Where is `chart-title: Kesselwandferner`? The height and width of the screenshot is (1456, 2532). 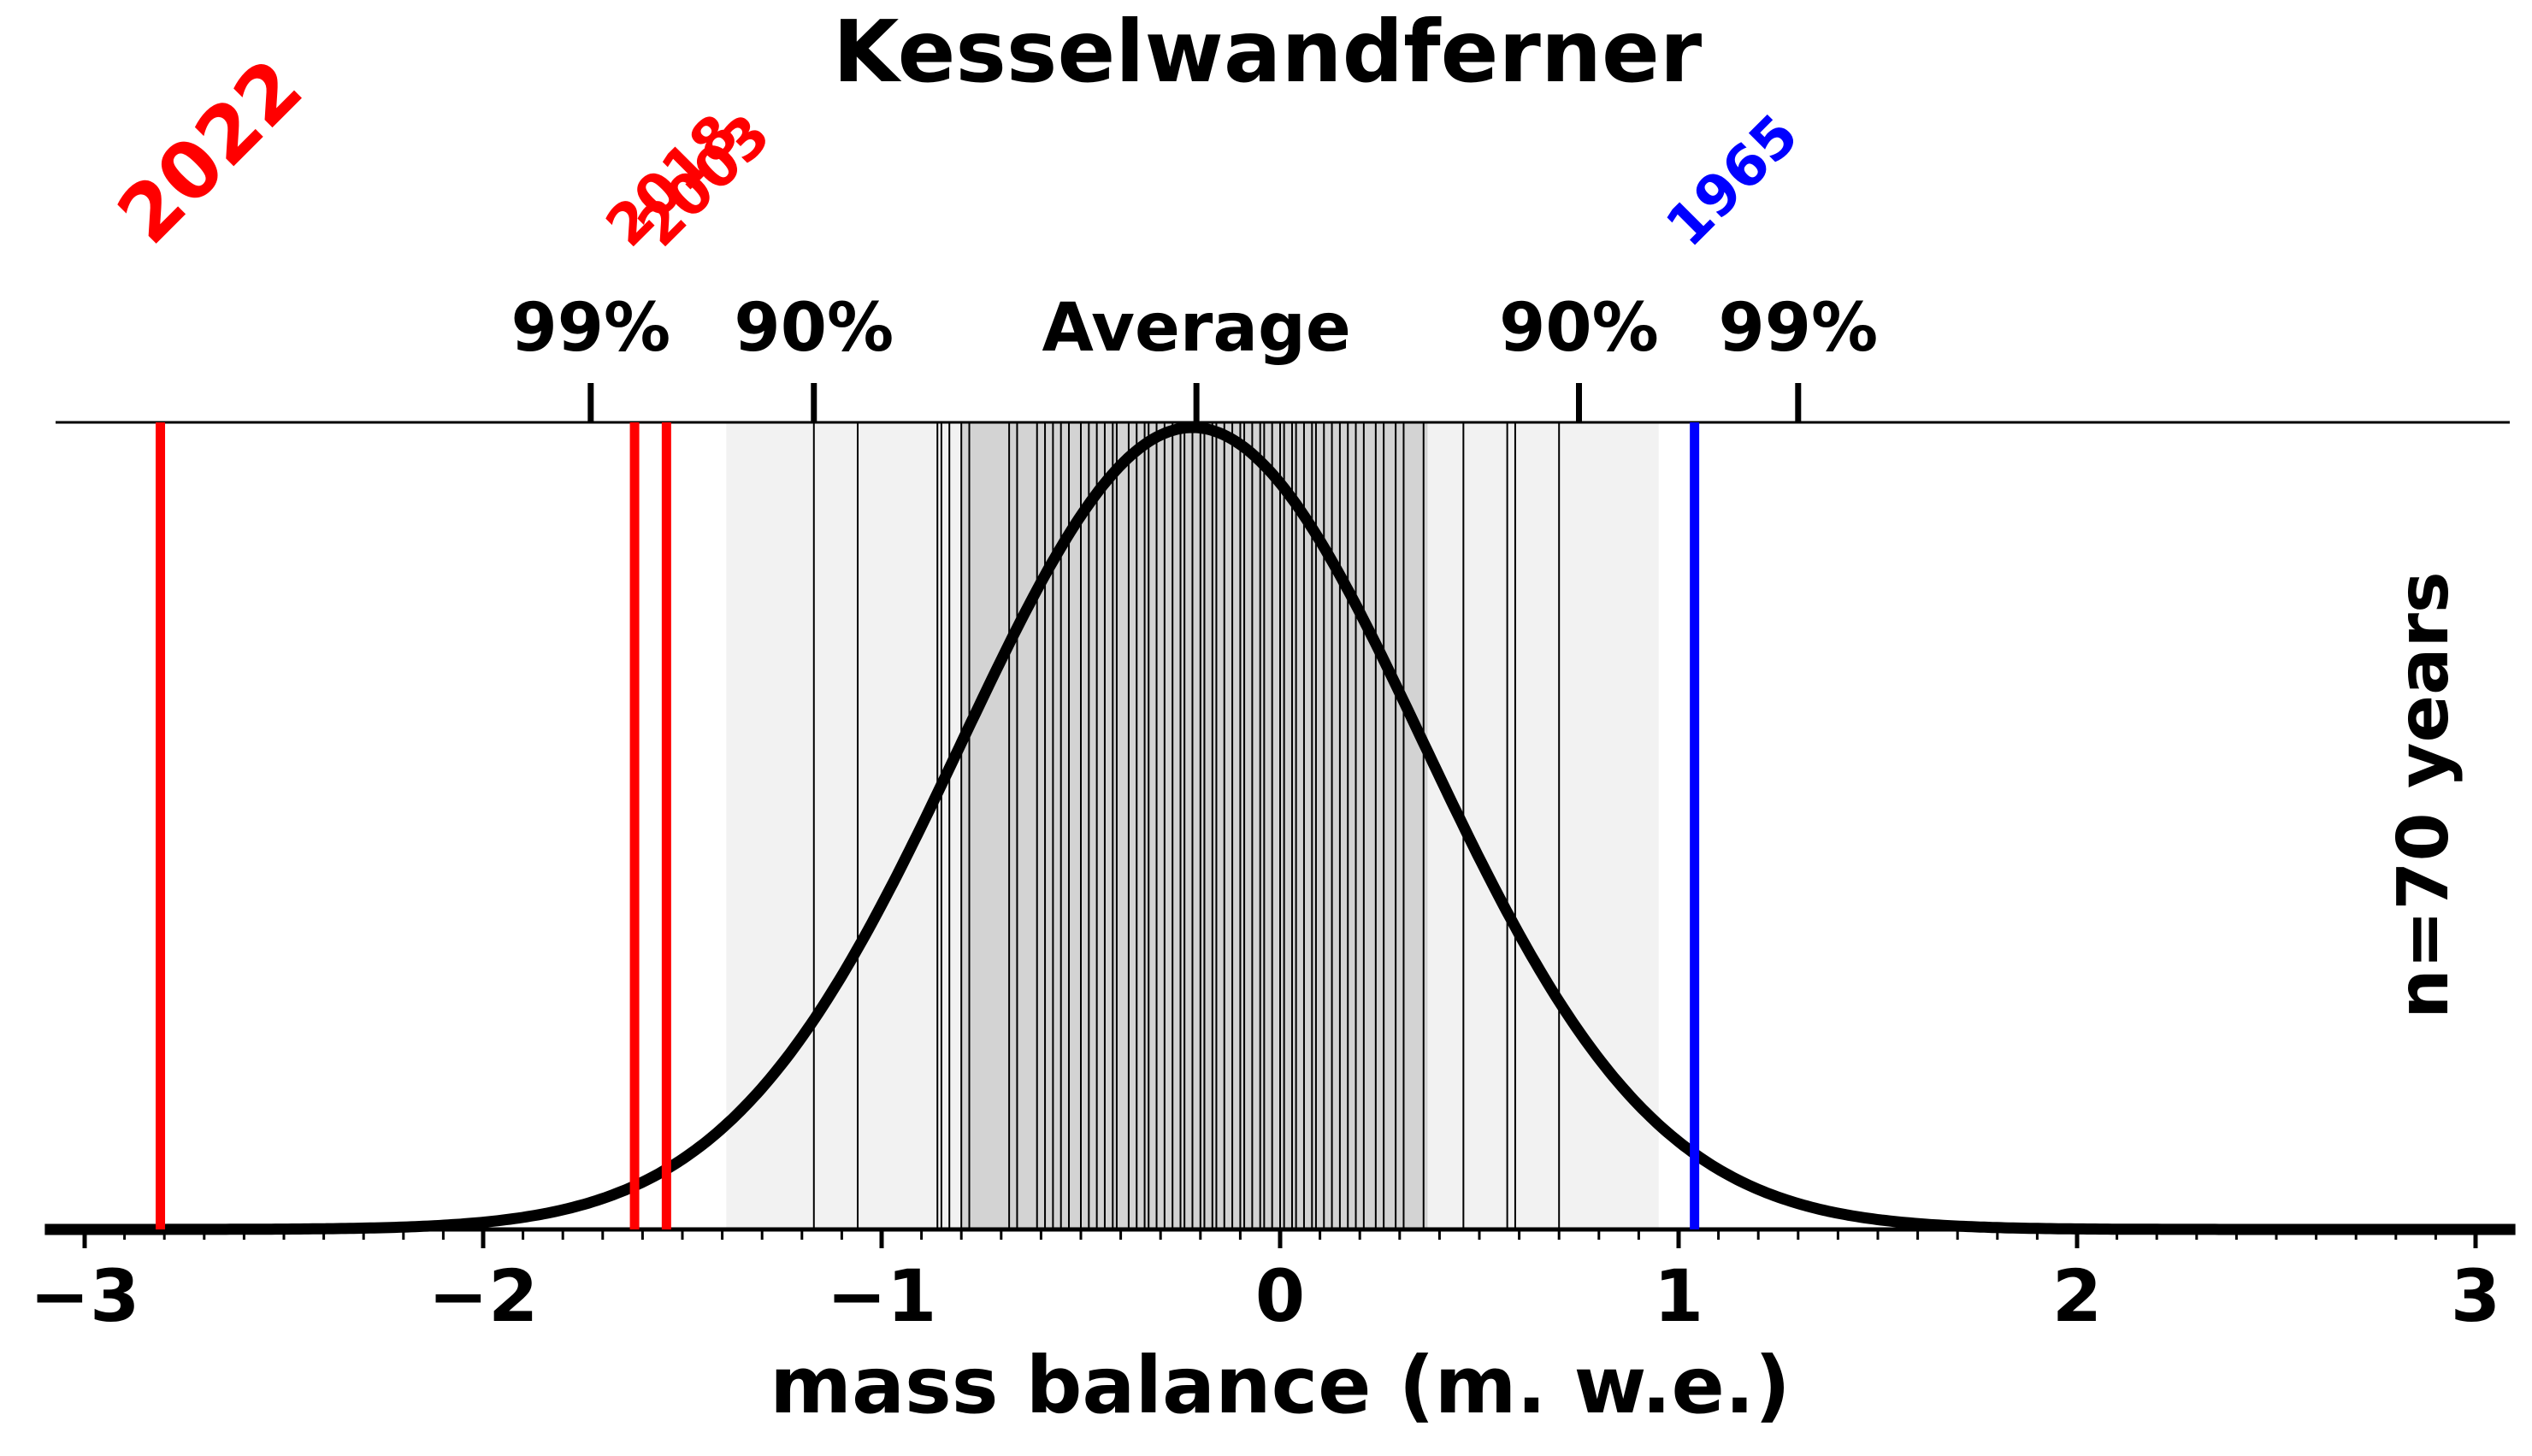 chart-title: Kesselwandferner is located at coordinates (1268, 52).